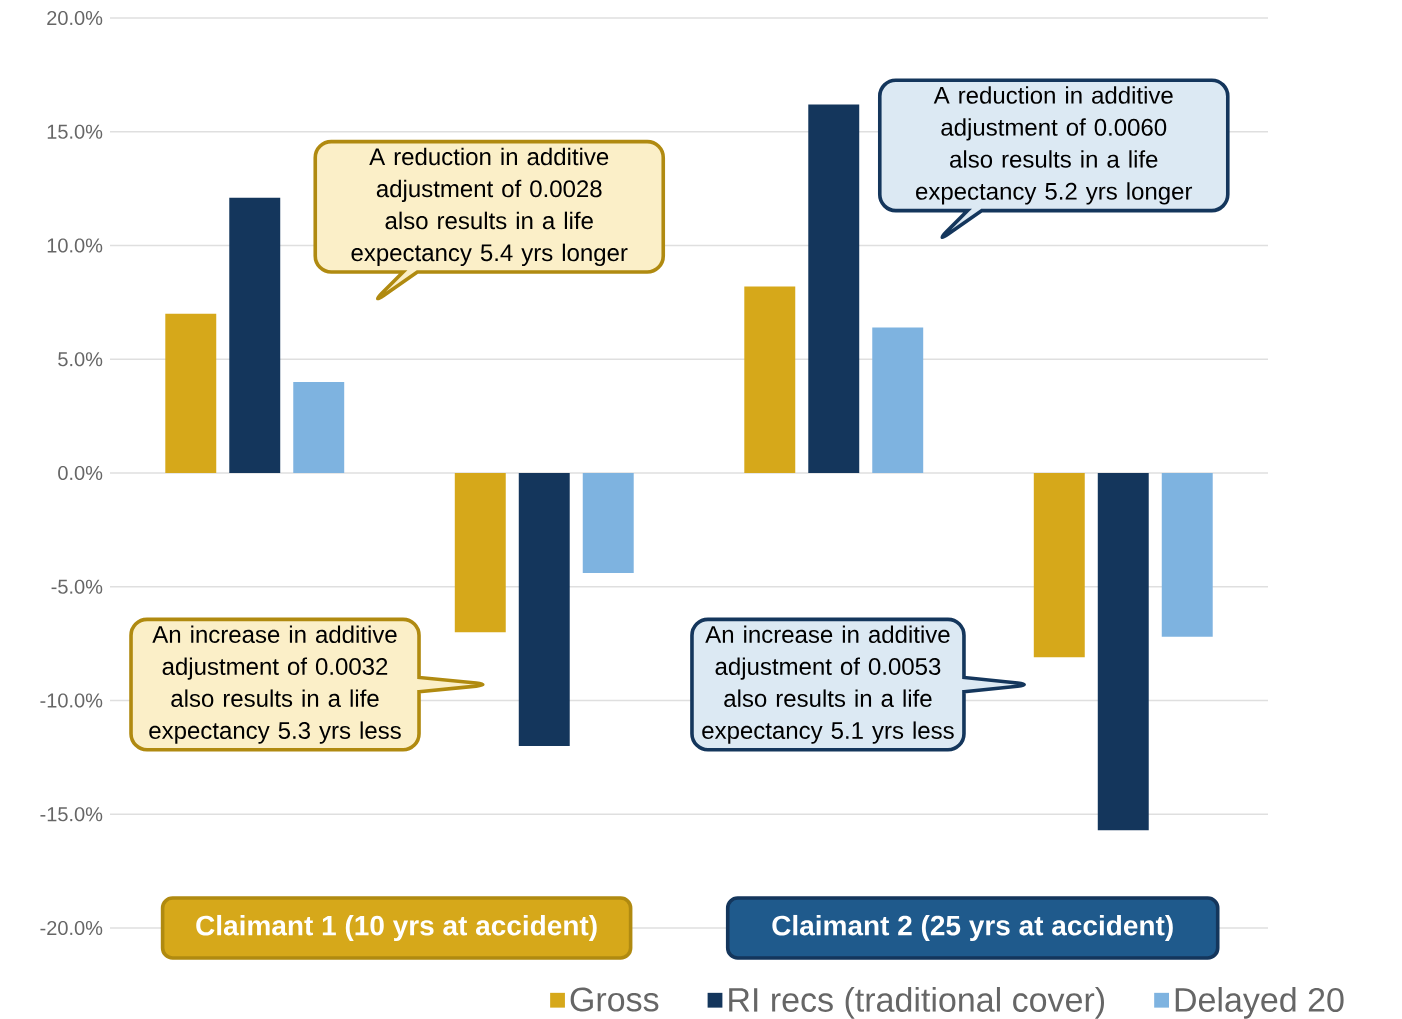  Describe the element at coordinates (972, 928) in the screenshot. I see `annotation: Claimant 2 (25 yrs at accident)` at that location.